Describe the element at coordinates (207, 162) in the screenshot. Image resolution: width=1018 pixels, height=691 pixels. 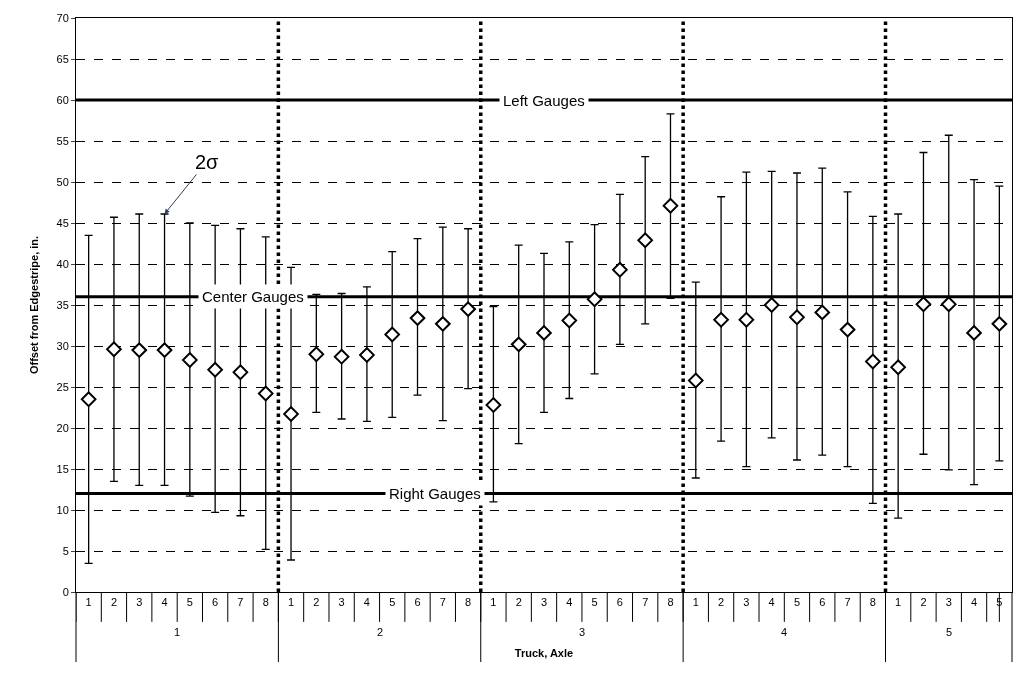
I see `annotation: 2σ` at that location.